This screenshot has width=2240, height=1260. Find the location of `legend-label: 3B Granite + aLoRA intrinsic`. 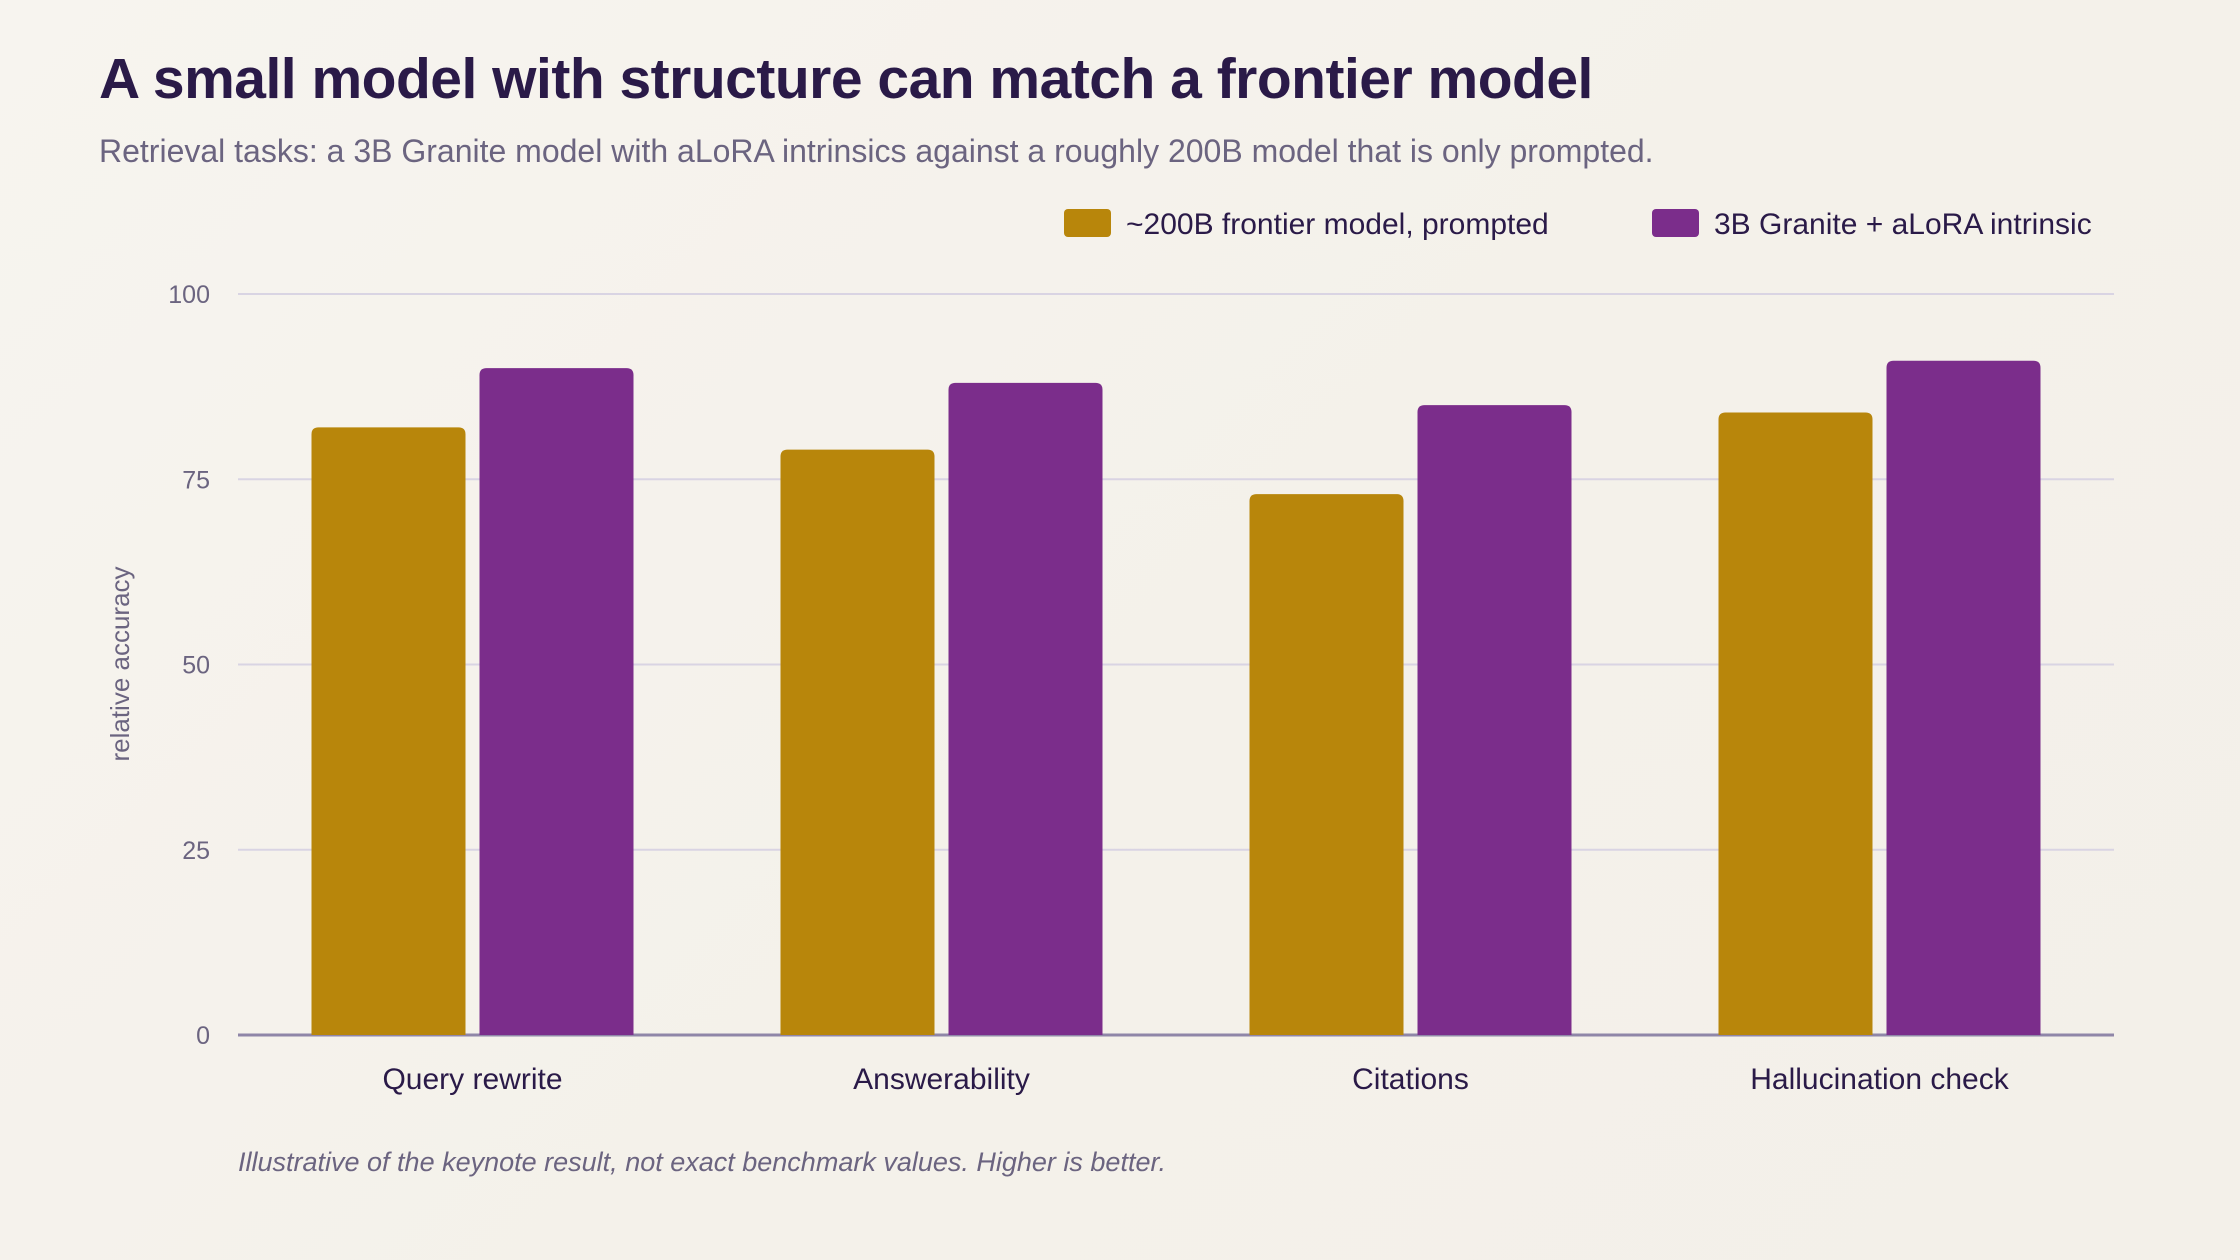

legend-label: 3B Granite + aLoRA intrinsic is located at coordinates (1903, 224).